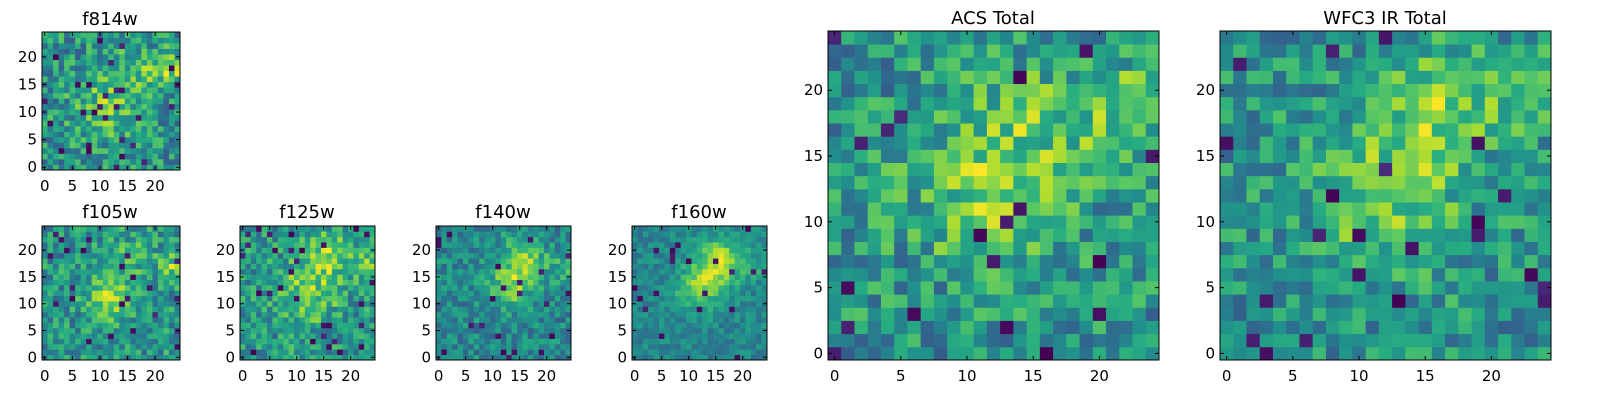 The height and width of the screenshot is (400, 1600). I want to click on panel-f160w: f160w 0 5 10 15 20 0 5 10 15 20, so click(688, 293).